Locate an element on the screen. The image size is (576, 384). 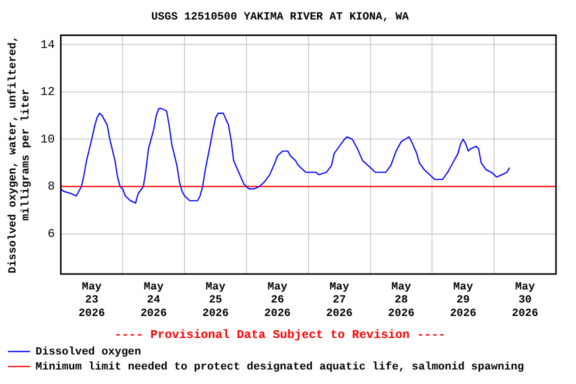
y-axis-title: Dissolved oxygen, water, unfiltered, milligrams per liter is located at coordinates (19, 155).